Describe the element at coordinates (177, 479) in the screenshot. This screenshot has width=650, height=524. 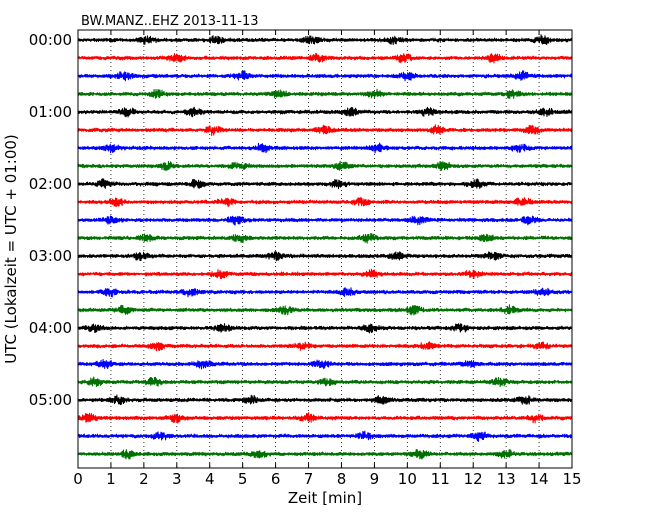
I see `x-tick-label: 3` at that location.